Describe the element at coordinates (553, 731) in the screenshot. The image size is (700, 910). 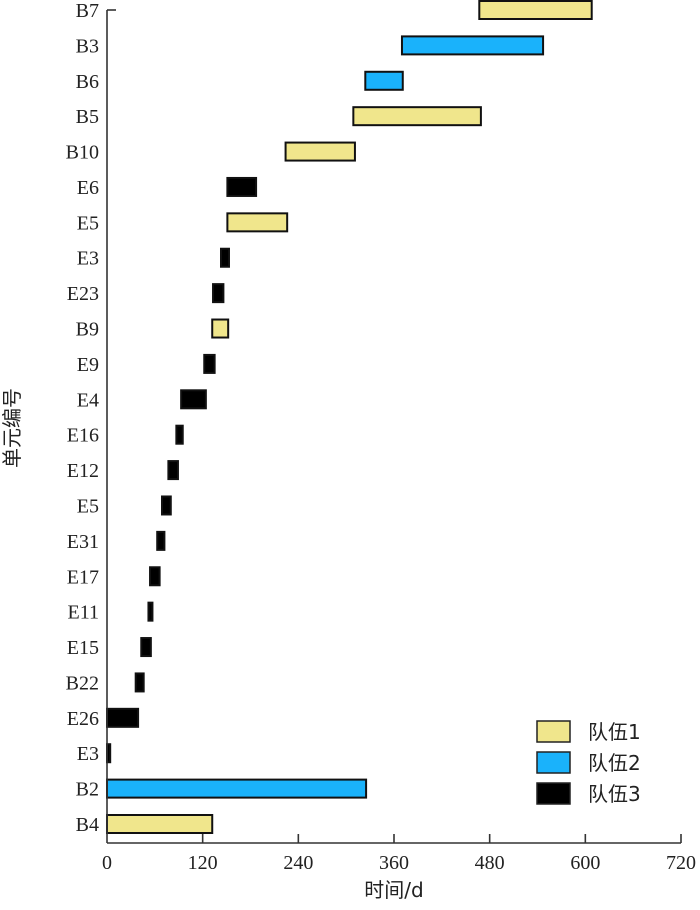
I see `legend-swatch-t1` at that location.